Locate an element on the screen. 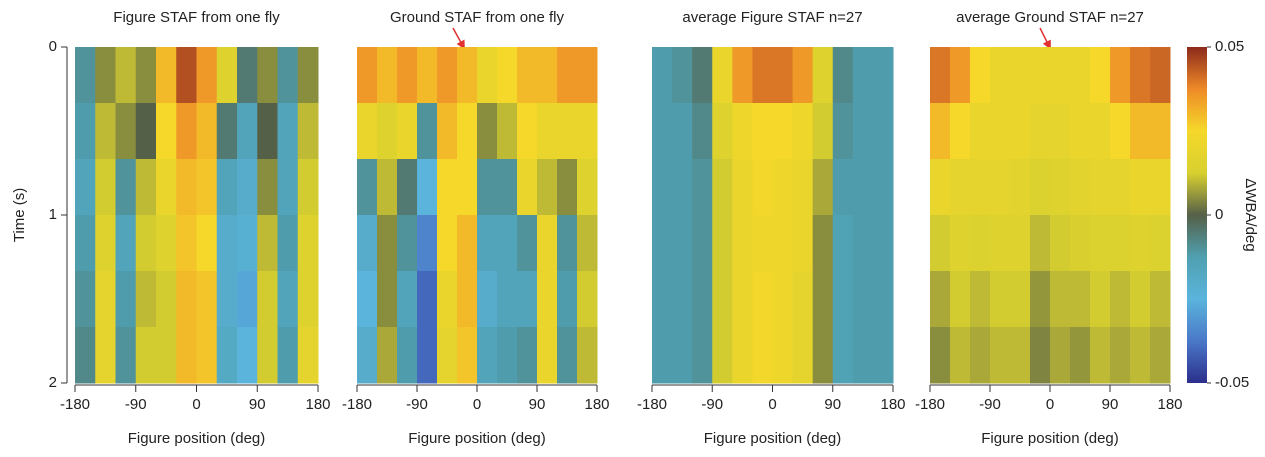 This screenshot has width=1265, height=457. y-tick-label: 0 is located at coordinates (53, 46).